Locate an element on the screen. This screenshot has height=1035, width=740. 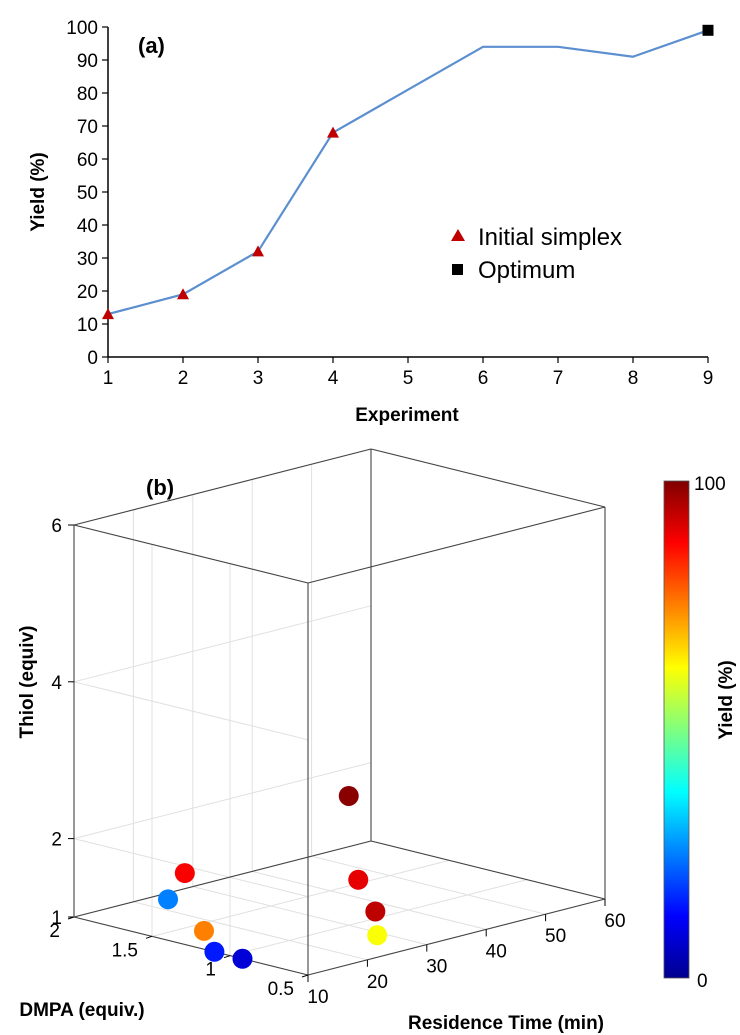
x-tick-label: 20 is located at coordinates (377, 982).